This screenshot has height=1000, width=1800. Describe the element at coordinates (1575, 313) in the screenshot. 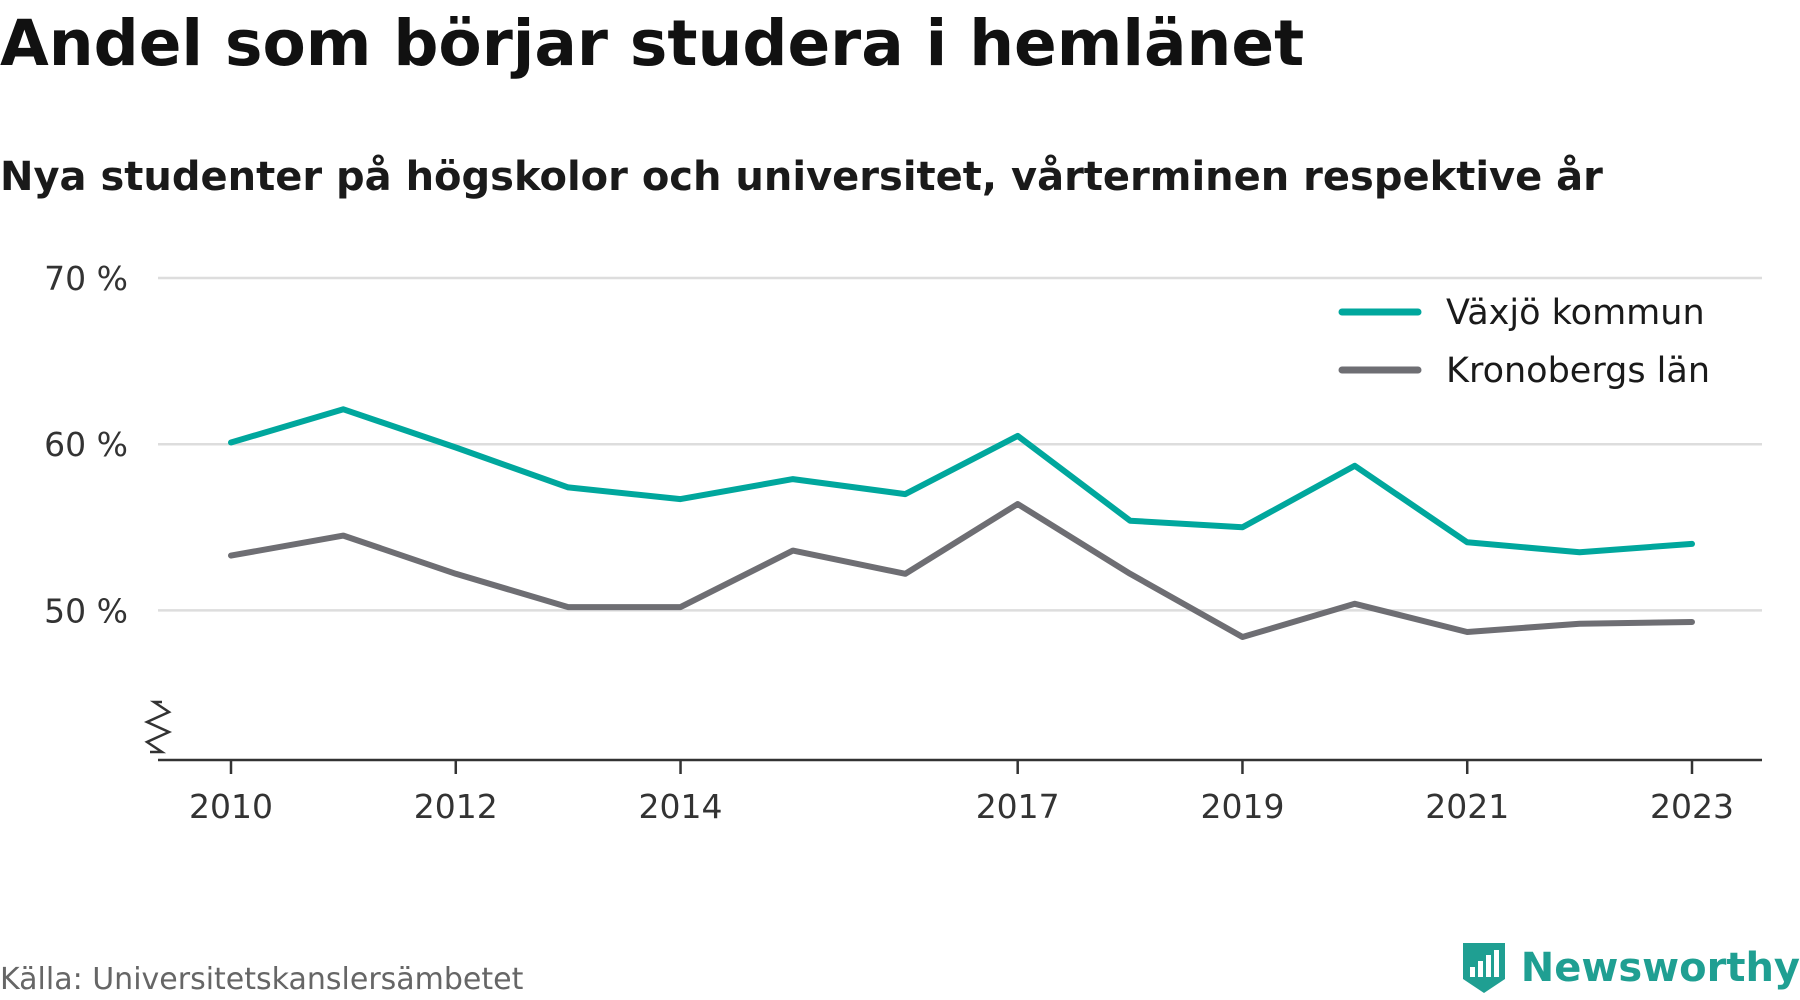

I see `legend-label: Växjö kommun` at that location.